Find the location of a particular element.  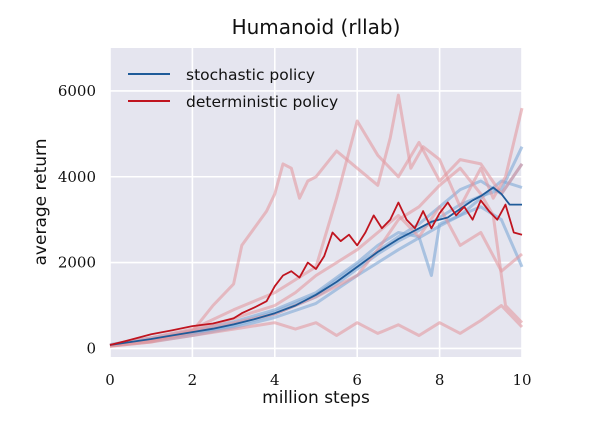

x-tick-label: 0 is located at coordinates (110, 380).